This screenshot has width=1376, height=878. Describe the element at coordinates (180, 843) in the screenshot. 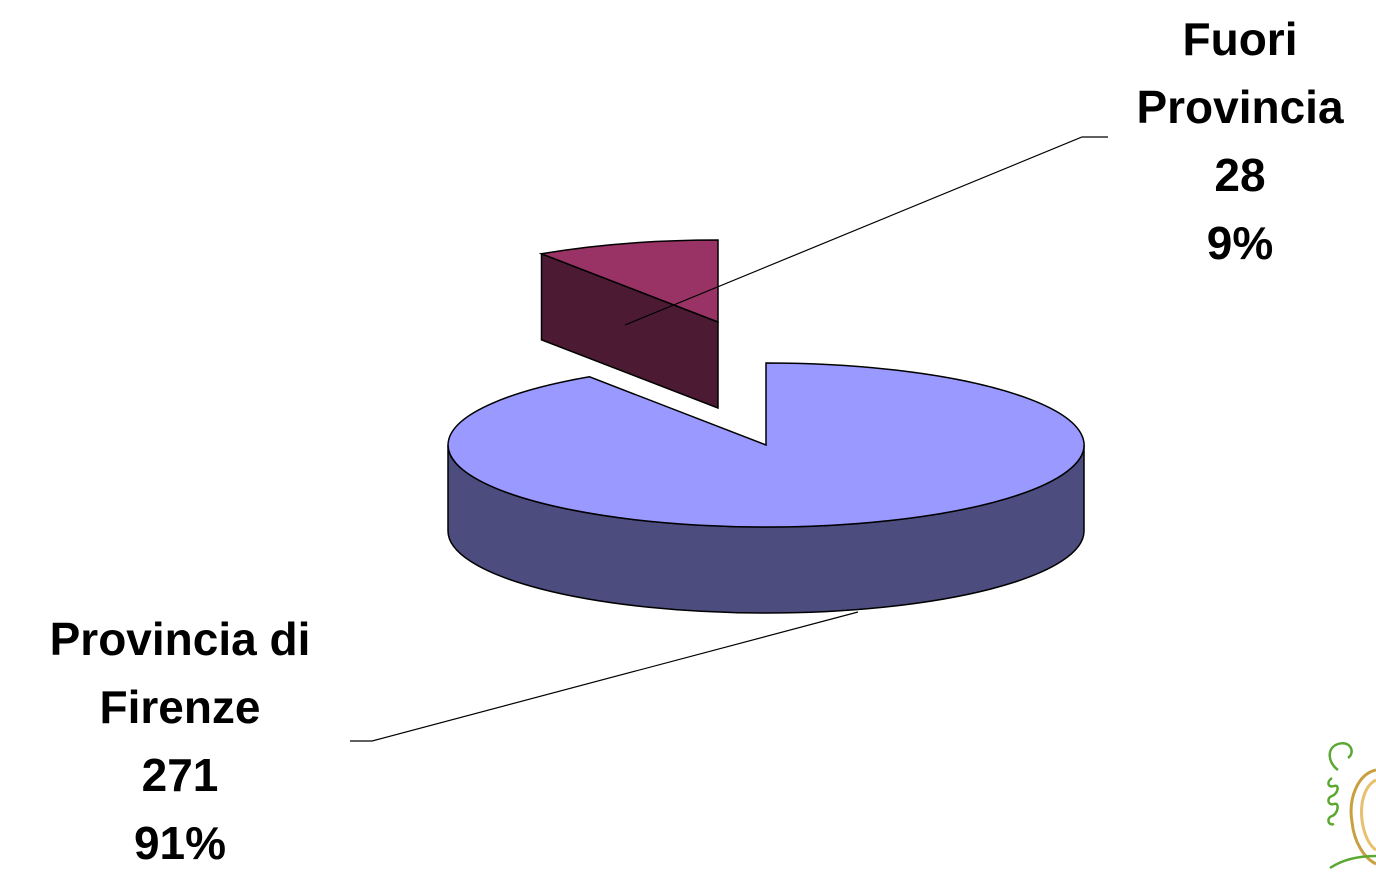

I see `slice-percent: 91%` at that location.